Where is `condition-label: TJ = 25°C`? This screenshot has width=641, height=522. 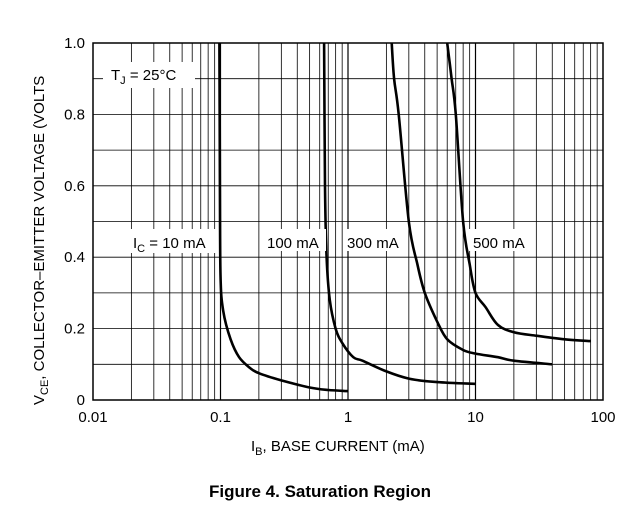 condition-label: TJ = 25°C is located at coordinates (143, 77).